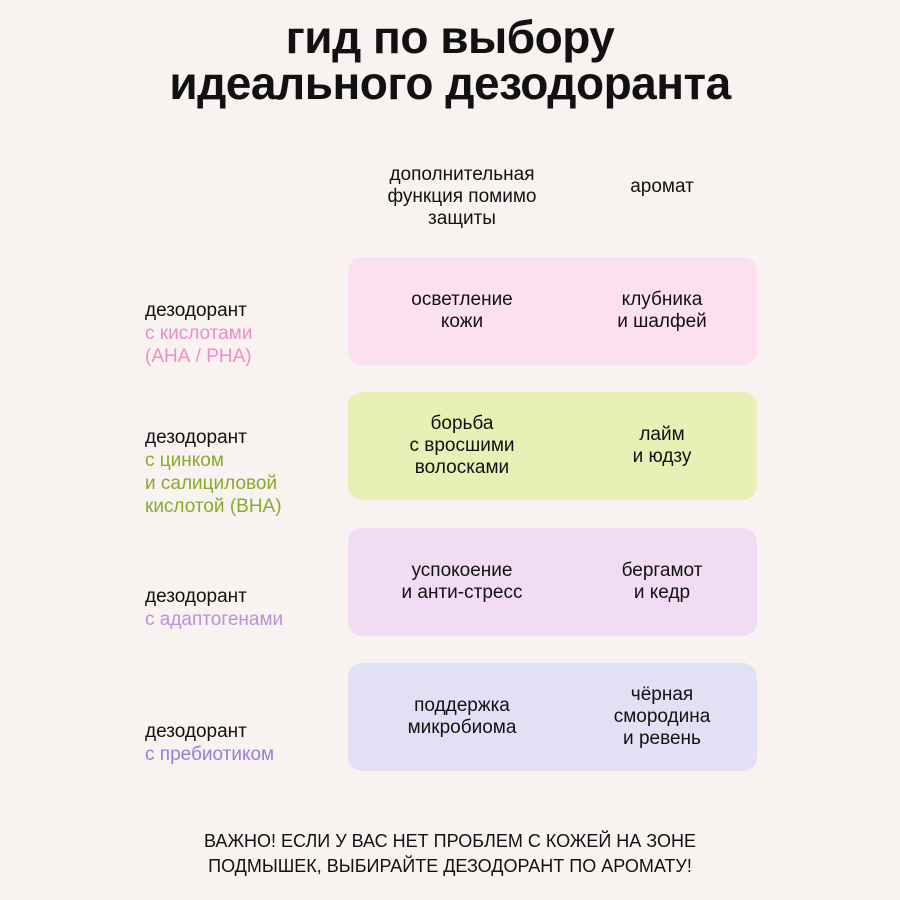  Describe the element at coordinates (462, 581) in the screenshot. I see `function-cell: успокоение и анти-стресс` at that location.